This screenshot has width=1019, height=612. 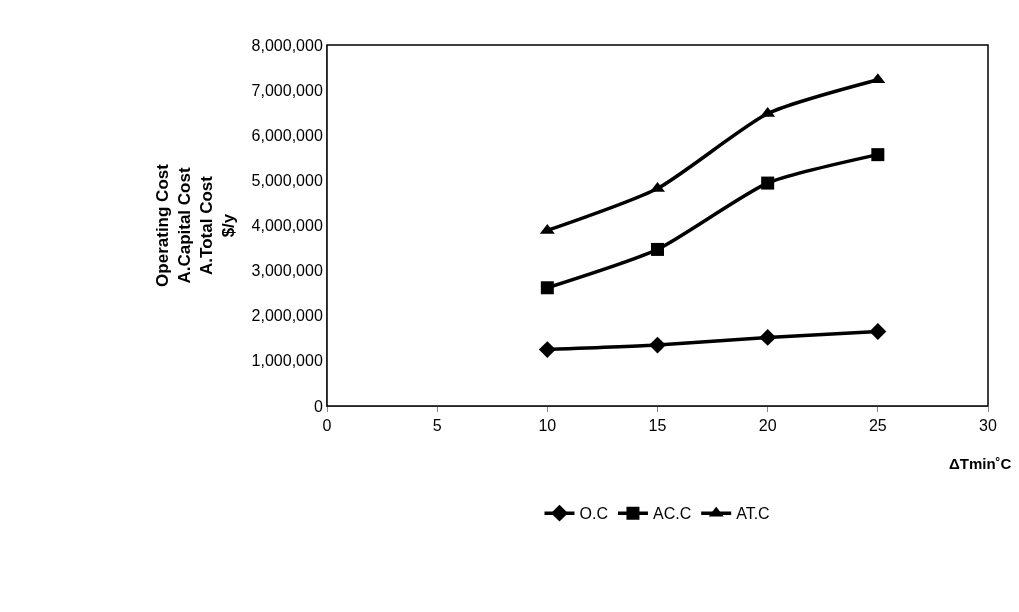 I want to click on y-tick-label: 8,000,000, so click(x=287, y=45).